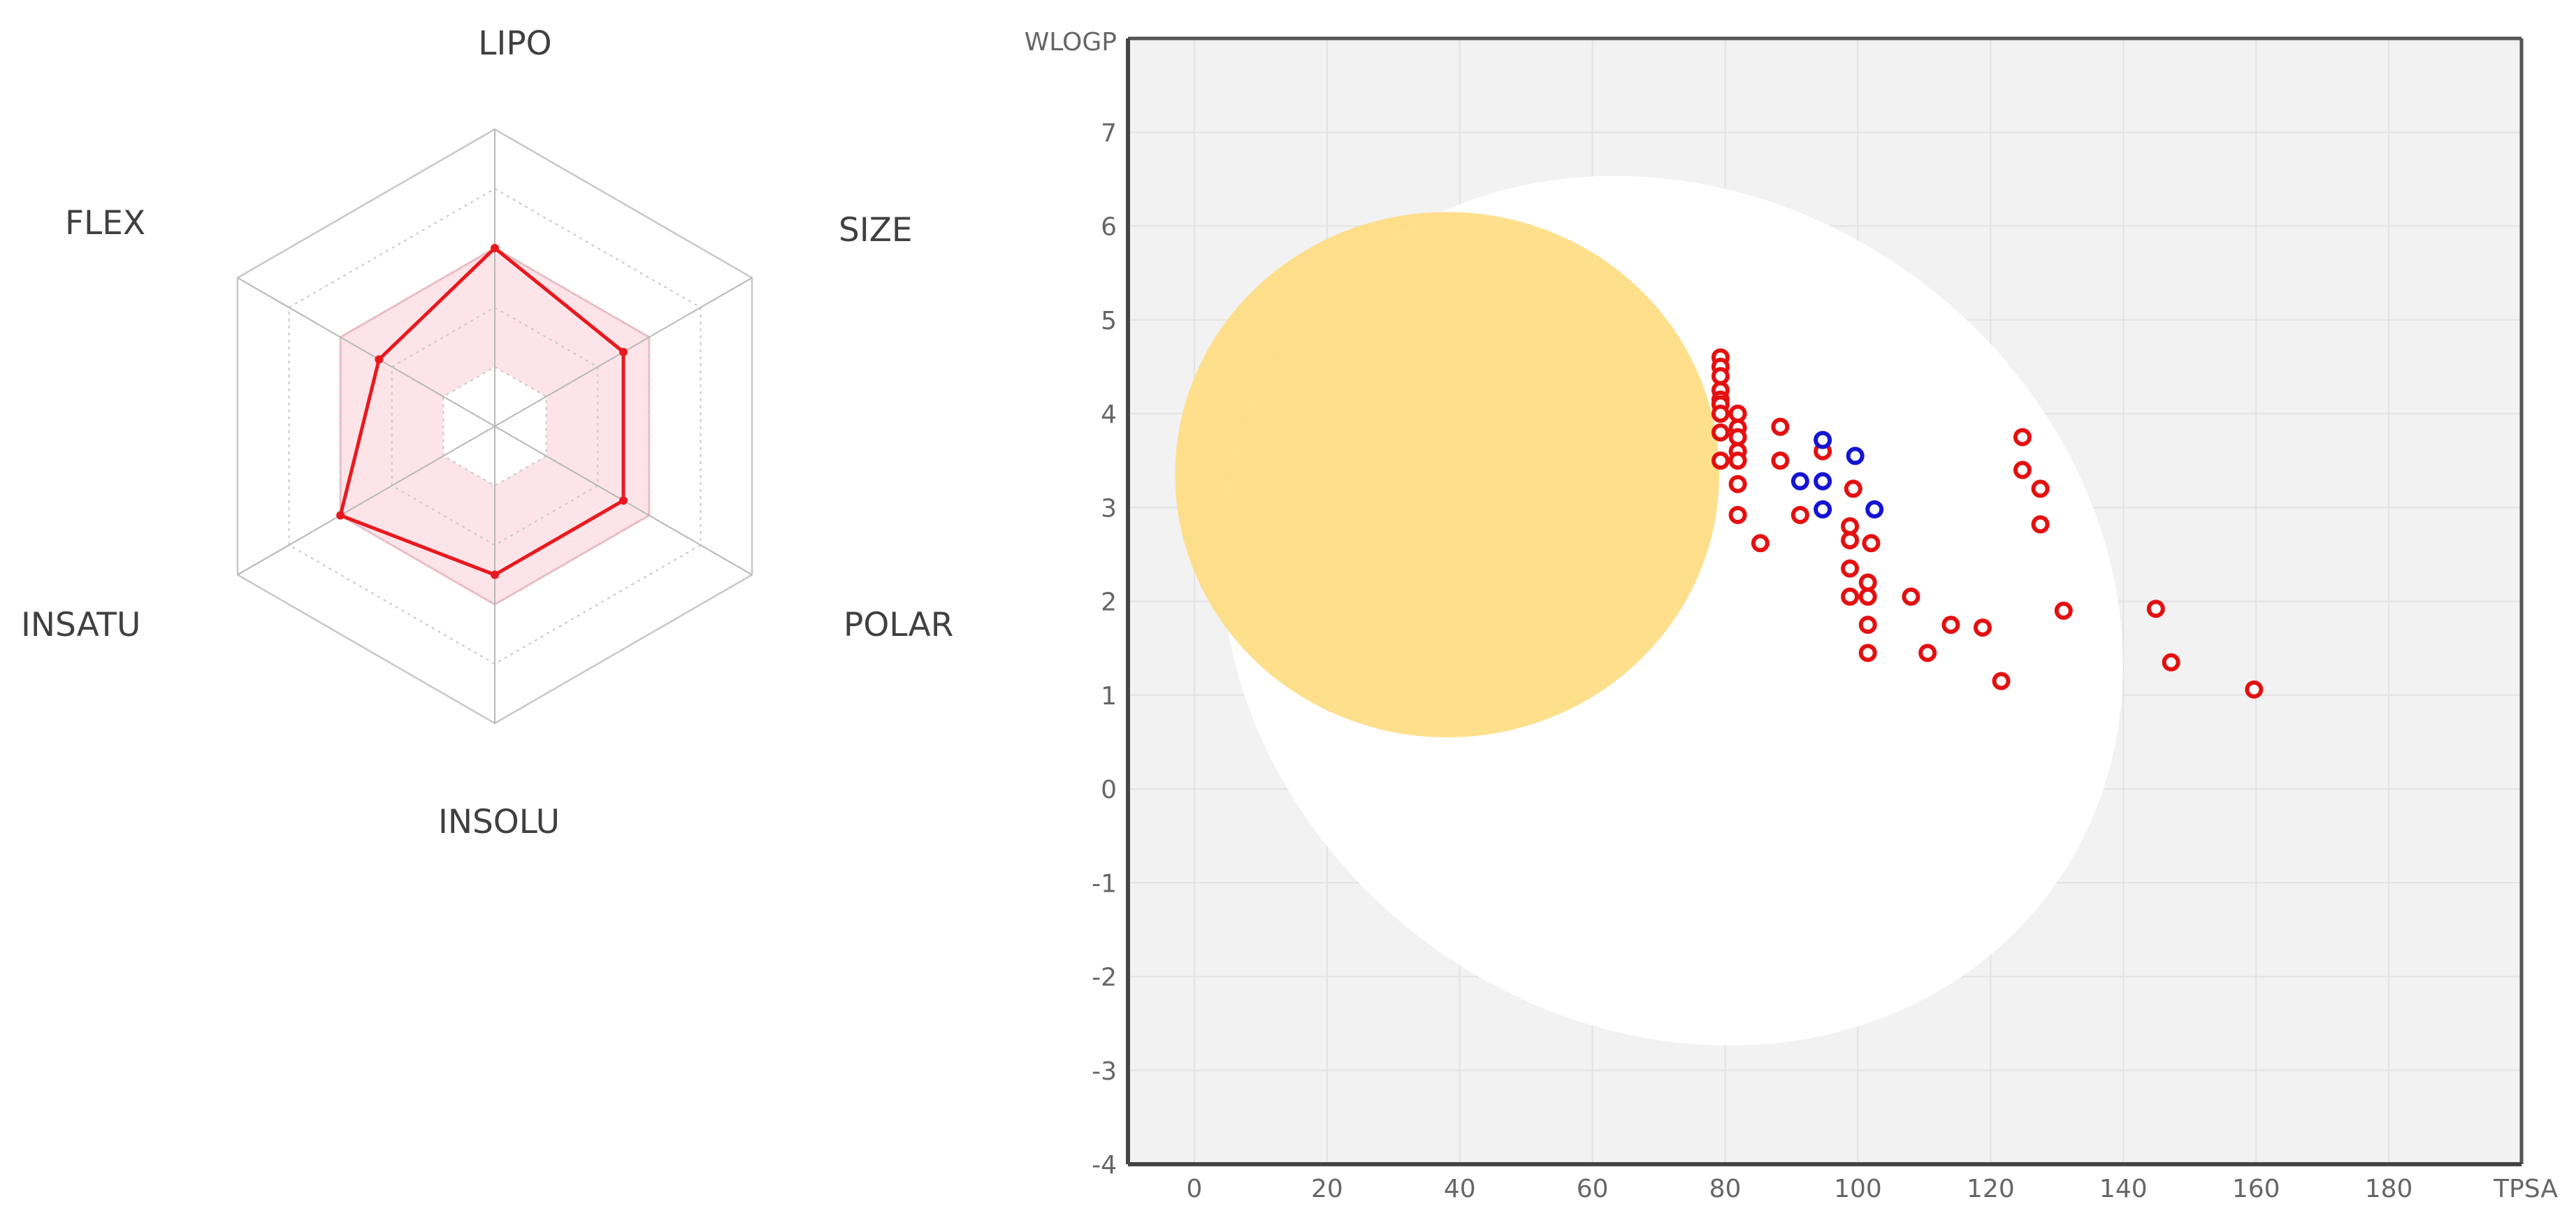  What do you see at coordinates (1109, 227) in the screenshot?
I see `y-tick-label: 6` at bounding box center [1109, 227].